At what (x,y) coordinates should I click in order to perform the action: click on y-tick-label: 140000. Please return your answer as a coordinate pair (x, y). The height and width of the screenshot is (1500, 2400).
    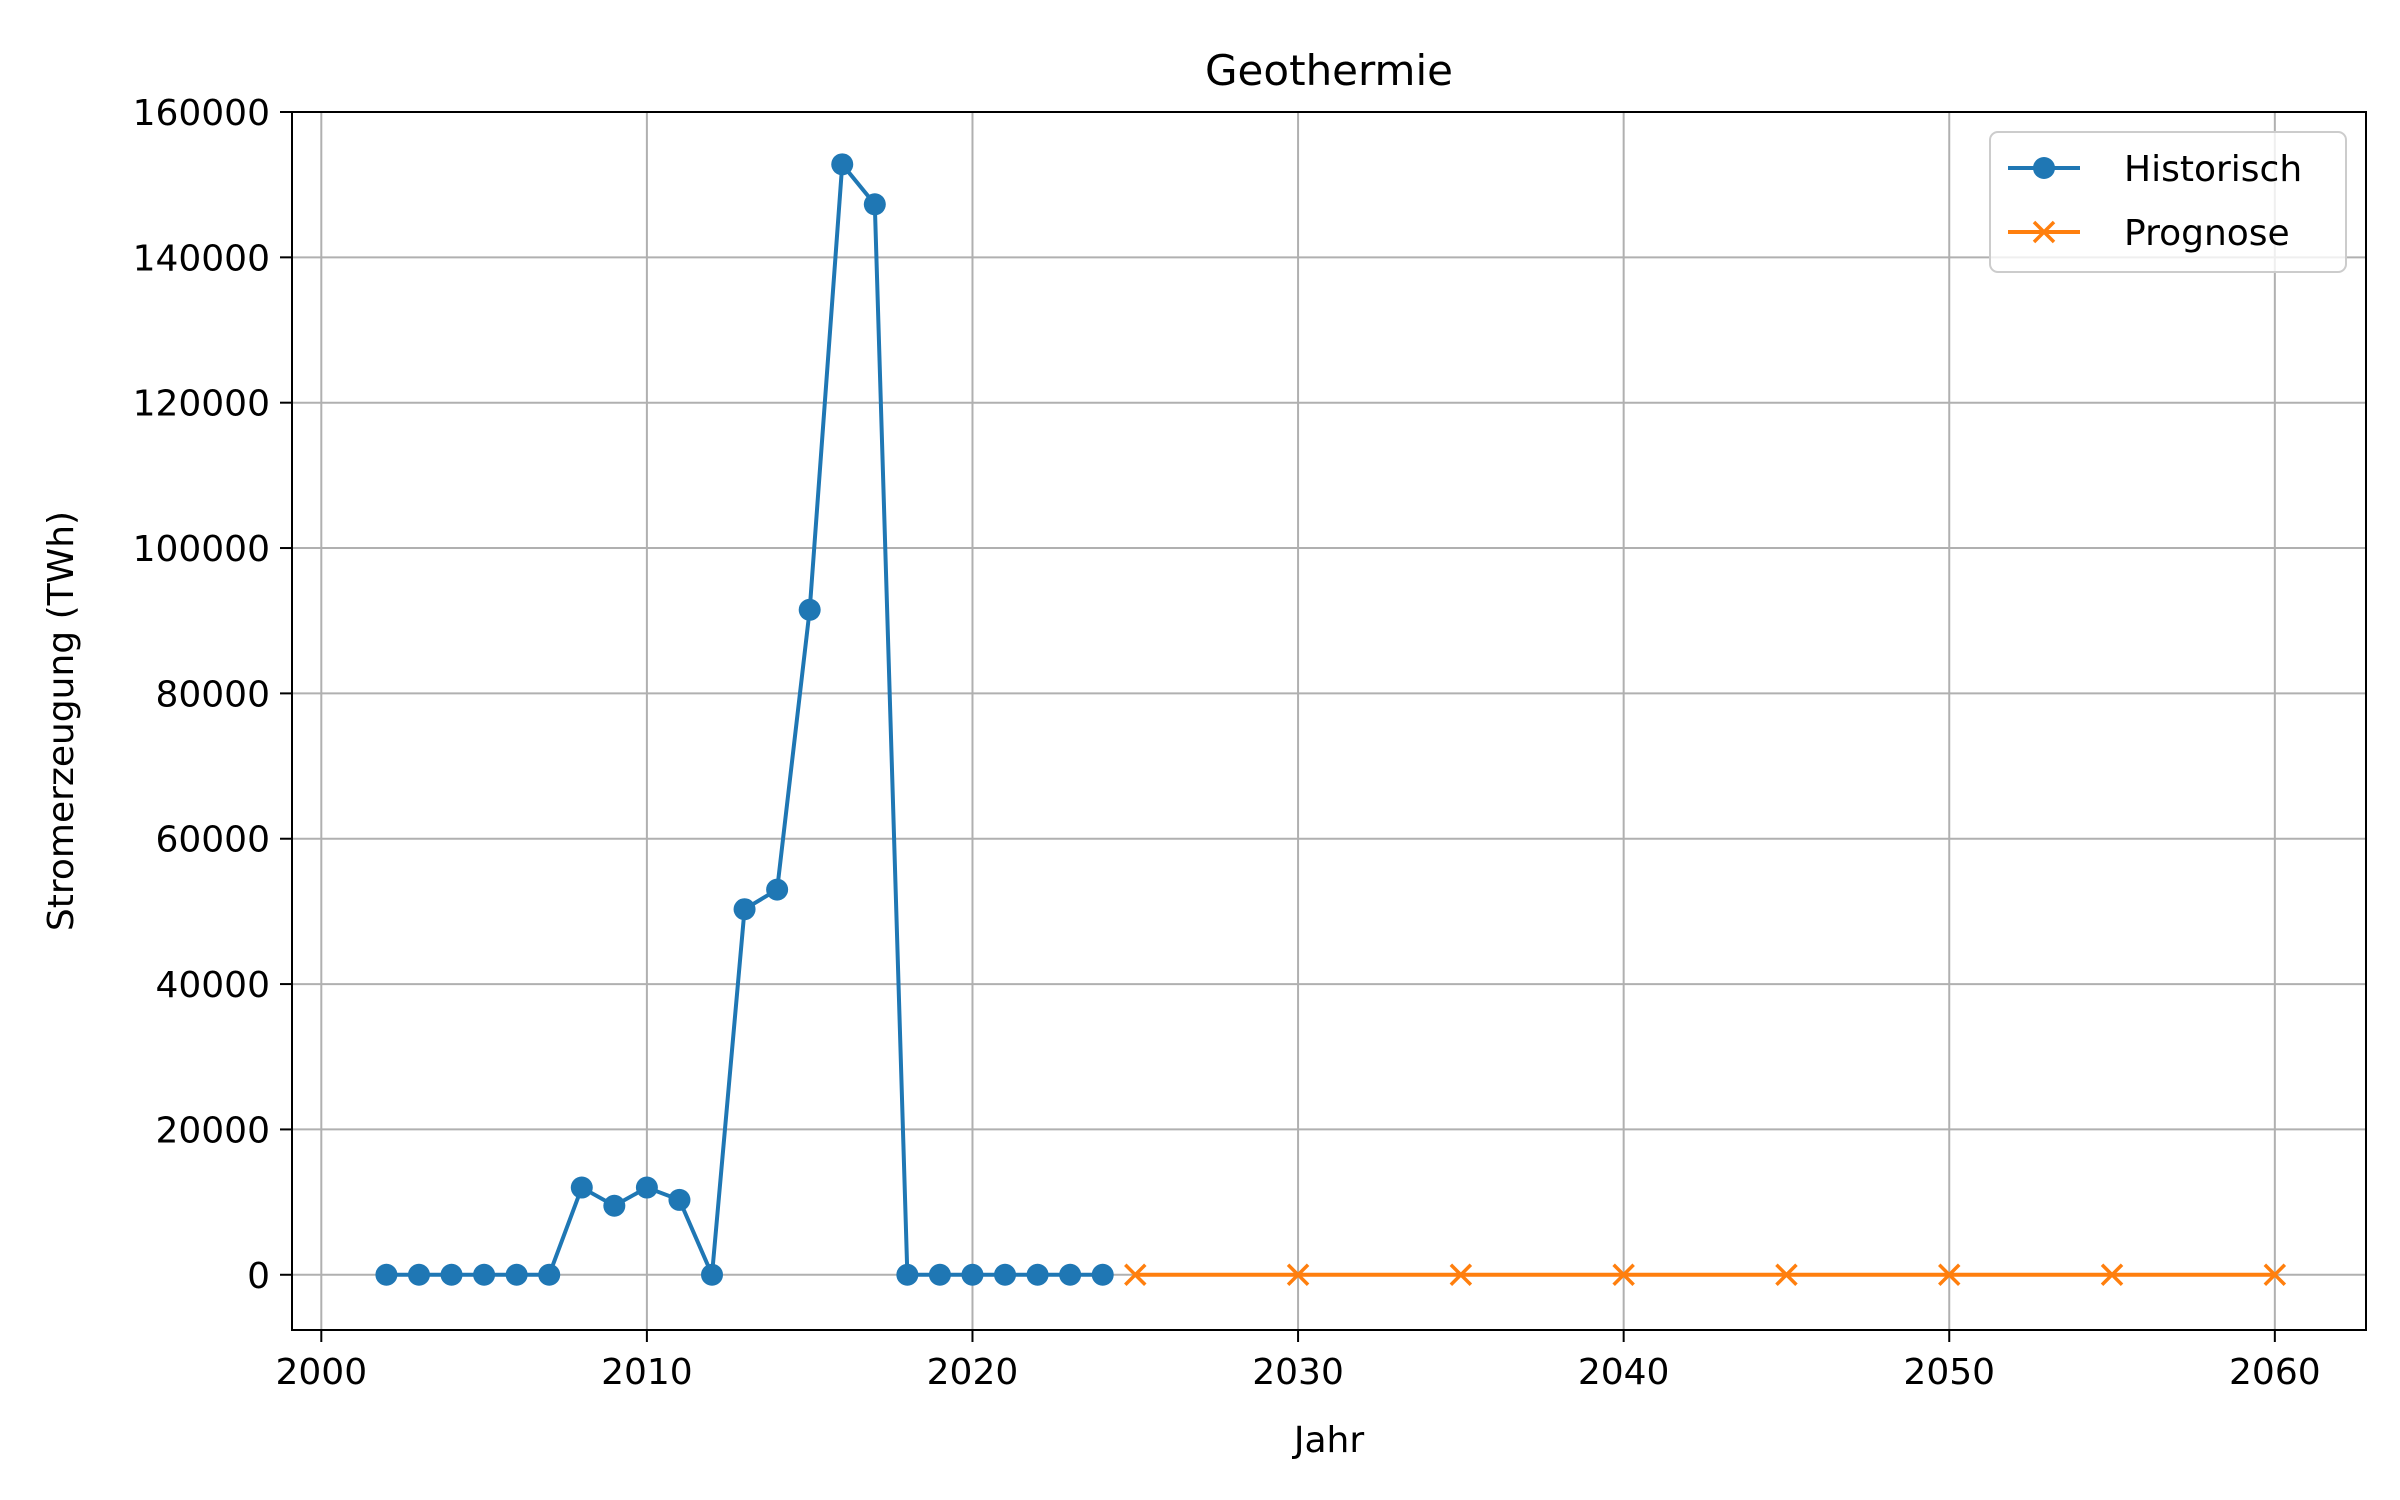
    Looking at the image, I should click on (201, 258).